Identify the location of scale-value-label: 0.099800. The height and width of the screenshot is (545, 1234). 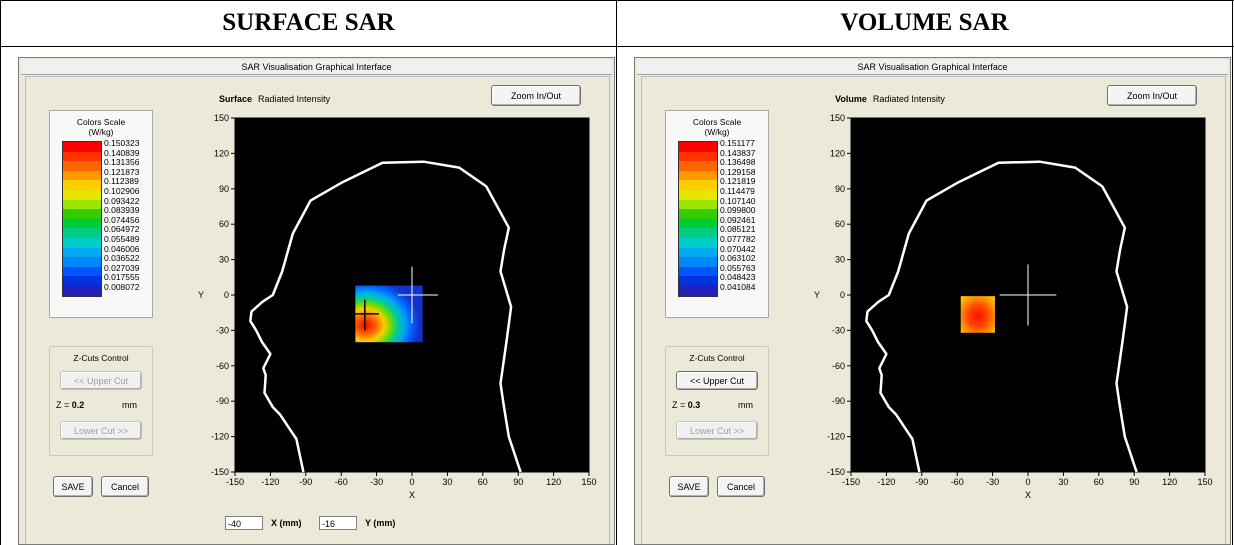
(738, 210).